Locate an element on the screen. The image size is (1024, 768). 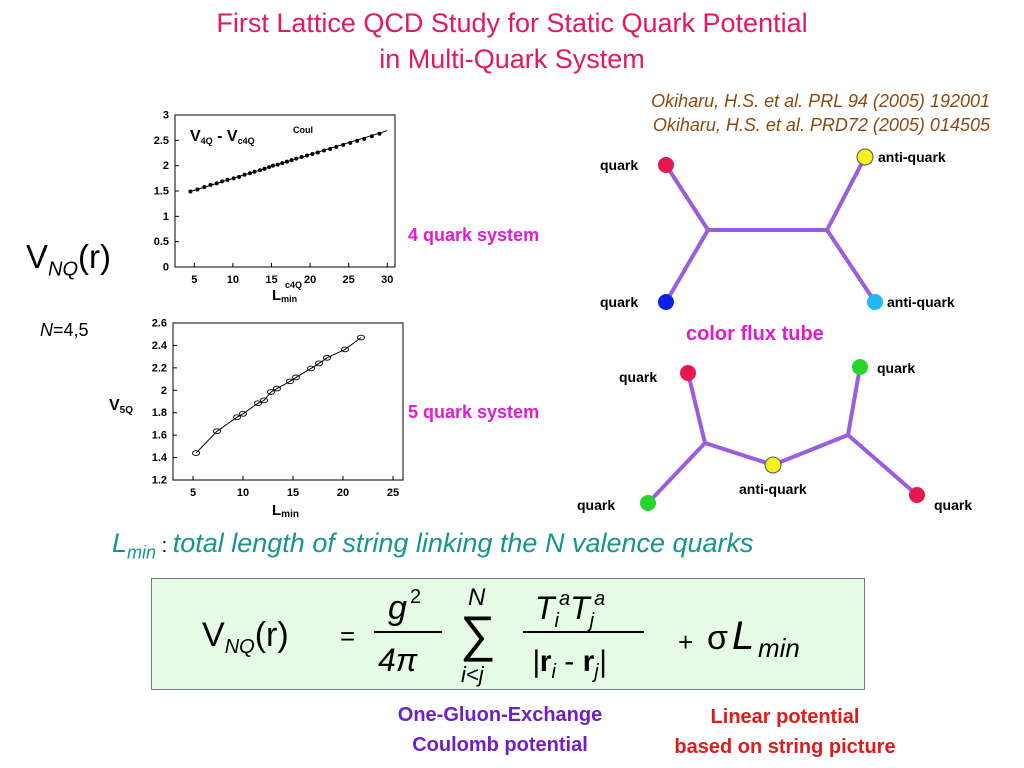
vnq-sub: NQ is located at coordinates (63, 269).